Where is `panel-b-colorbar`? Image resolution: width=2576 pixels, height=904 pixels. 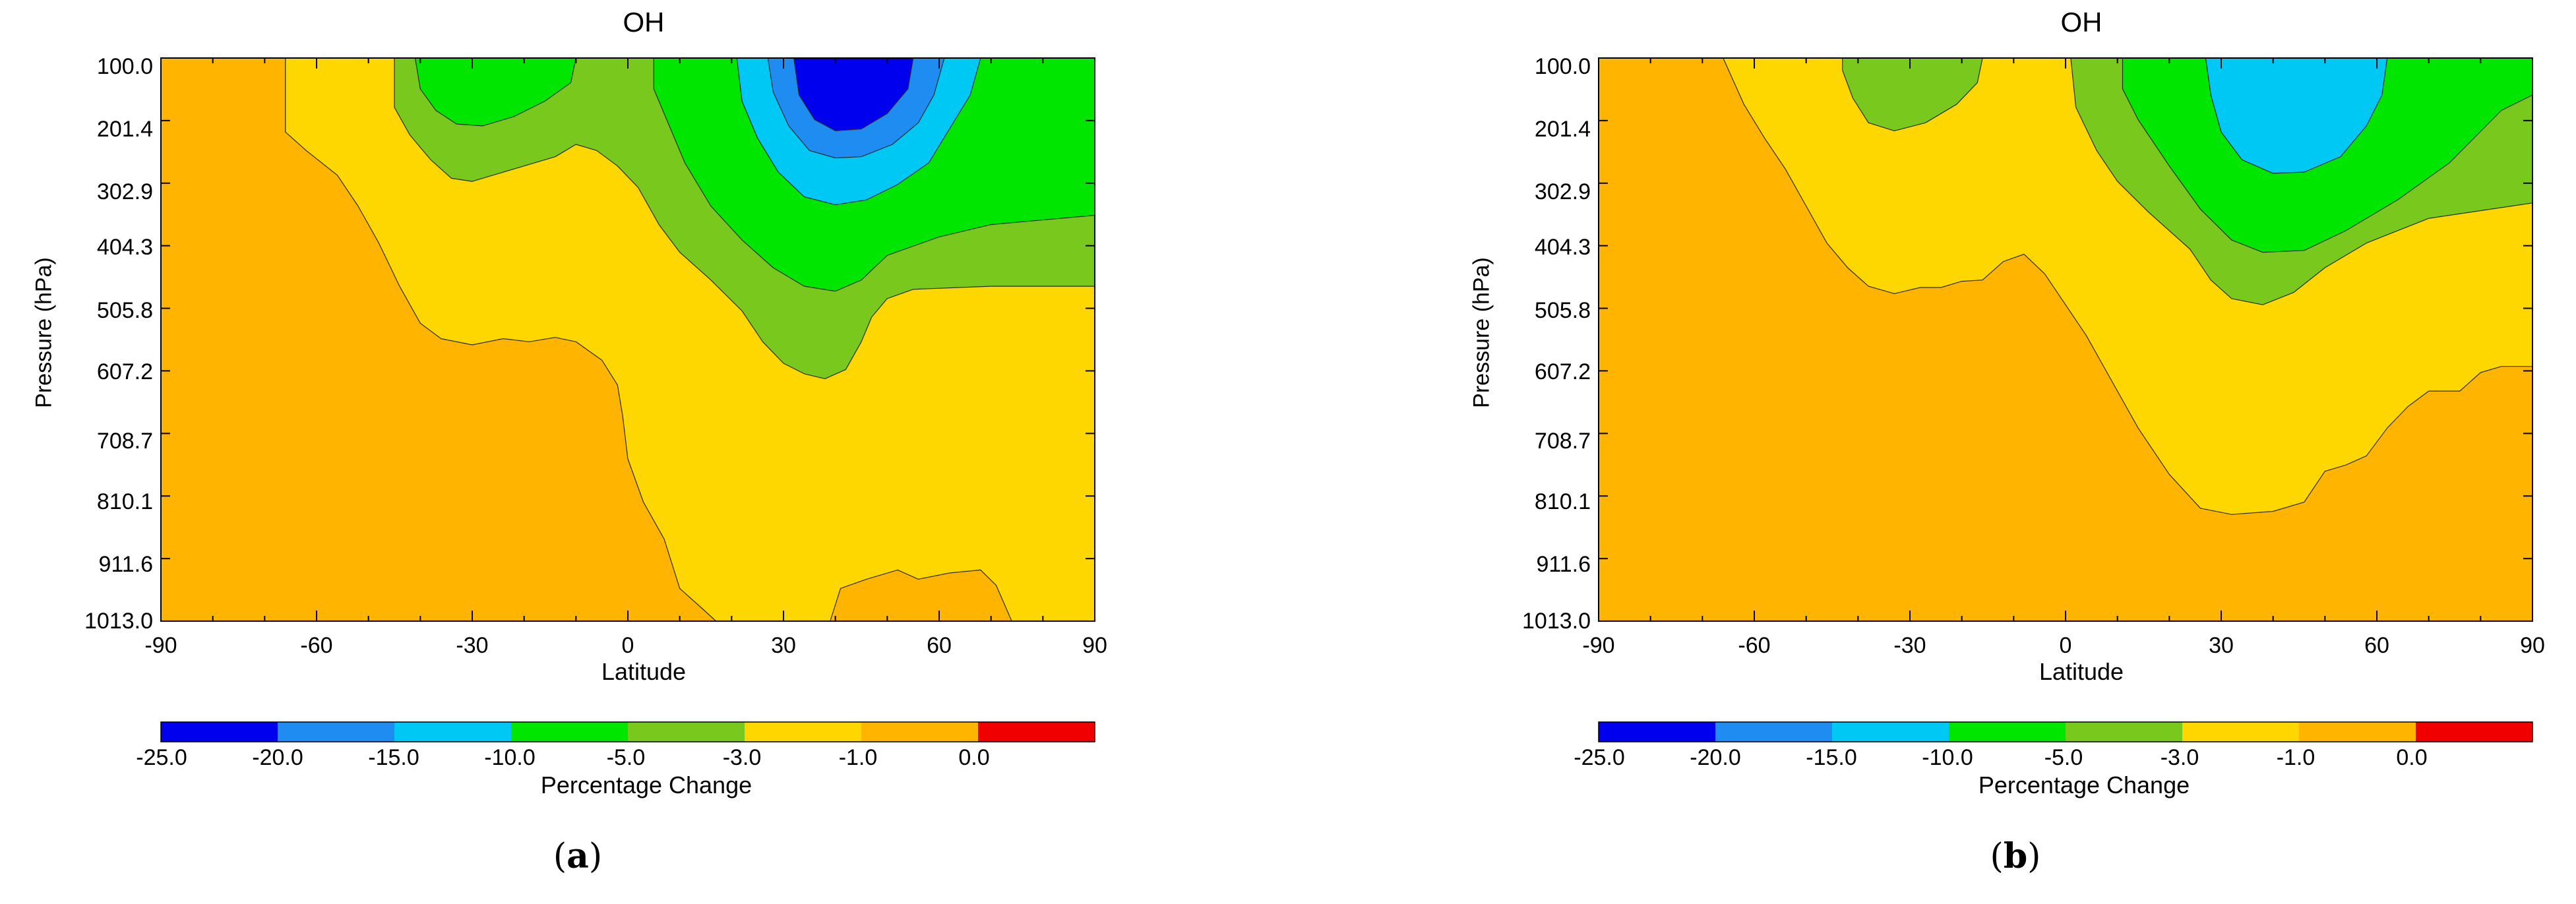 panel-b-colorbar is located at coordinates (2065, 731).